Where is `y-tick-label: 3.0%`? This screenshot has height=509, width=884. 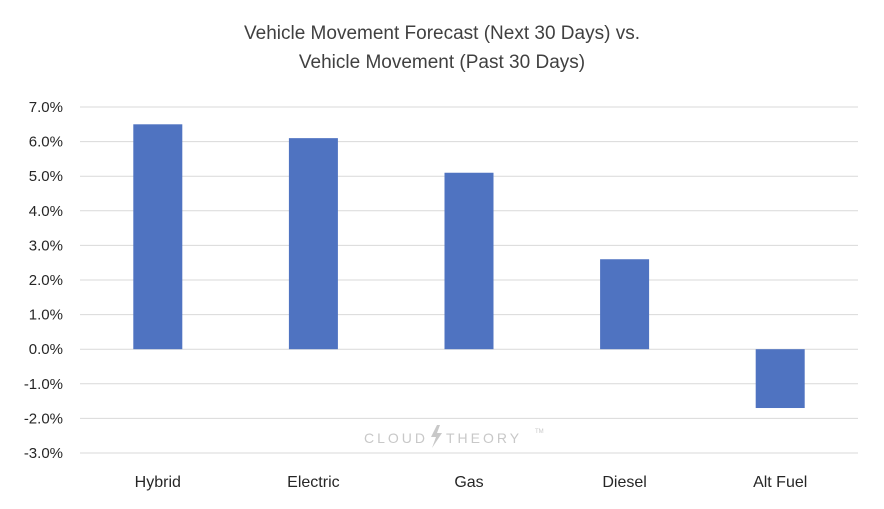 y-tick-label: 3.0% is located at coordinates (46, 245).